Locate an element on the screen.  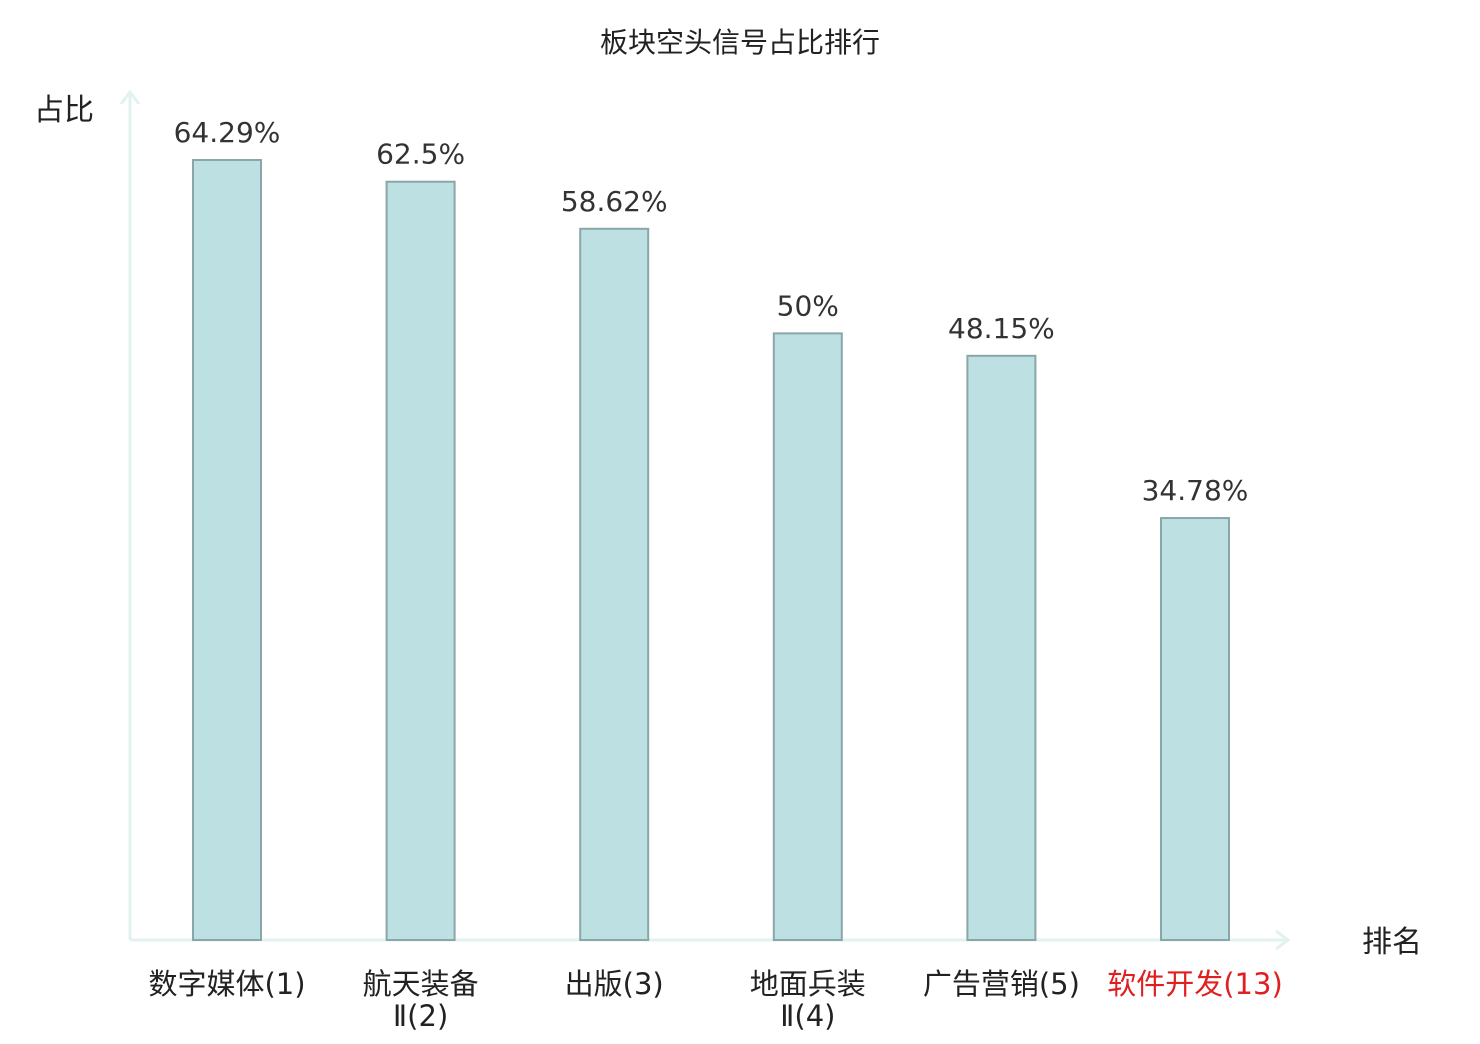
category-label: 软件开发(13) is located at coordinates (1195, 984).